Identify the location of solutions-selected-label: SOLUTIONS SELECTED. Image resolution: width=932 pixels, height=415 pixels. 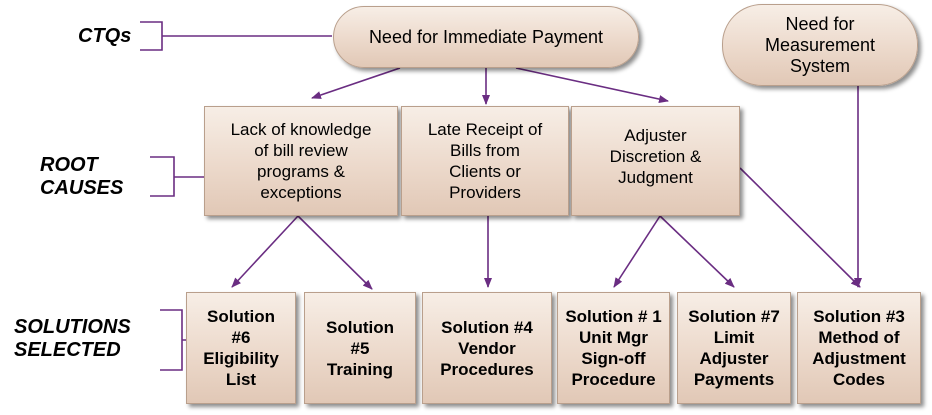
(72, 338).